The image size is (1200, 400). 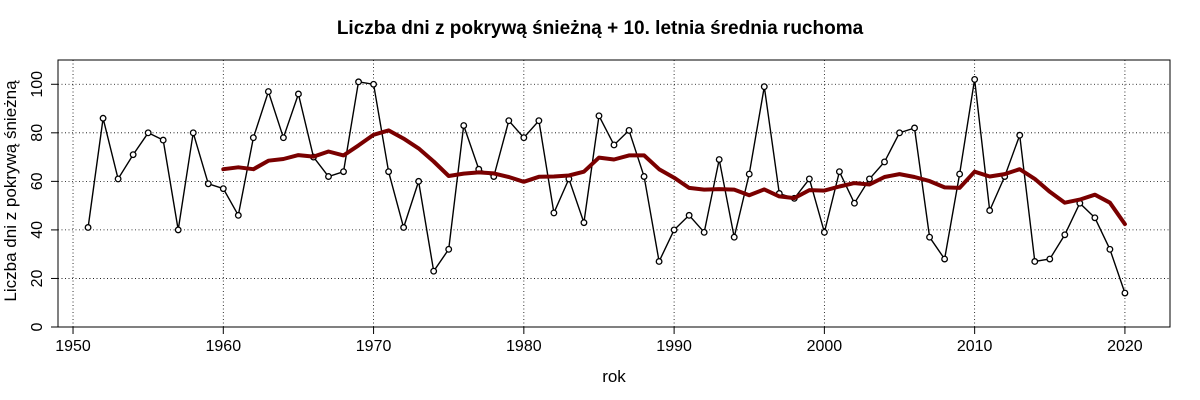 I want to click on x-tick-label: 2000, so click(x=825, y=346).